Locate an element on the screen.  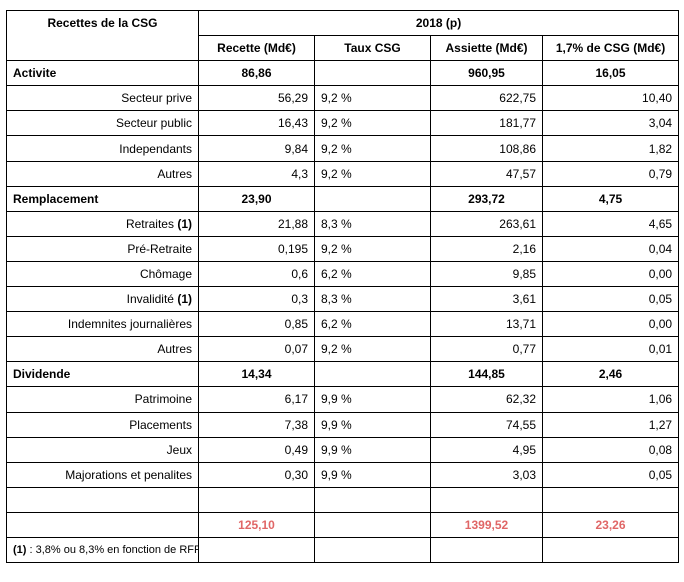
row-label-cell: Majorations et penalites is located at coordinates (102, 474).